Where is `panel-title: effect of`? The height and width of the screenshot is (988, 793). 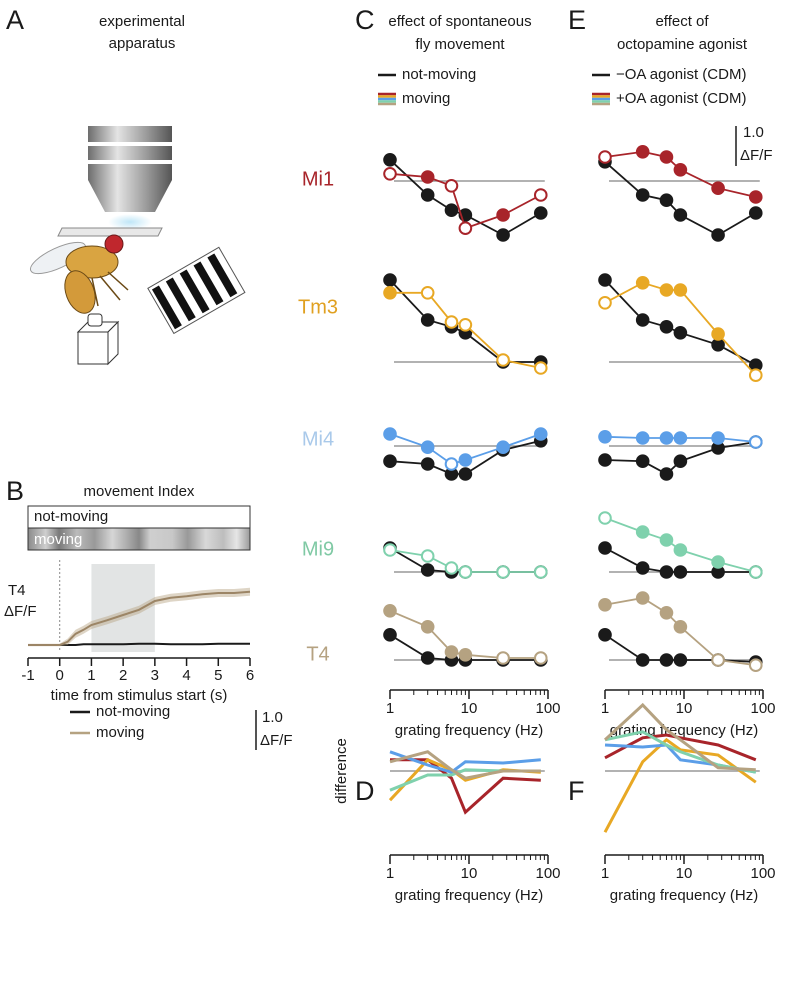 panel-title: effect of is located at coordinates (682, 21).